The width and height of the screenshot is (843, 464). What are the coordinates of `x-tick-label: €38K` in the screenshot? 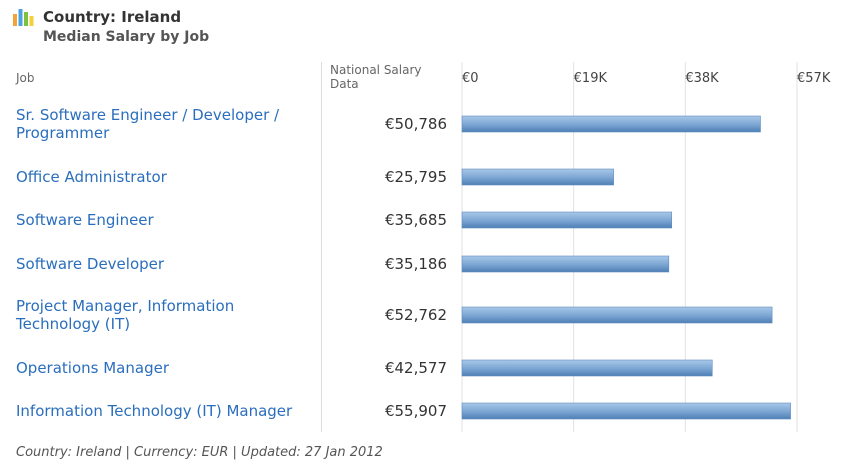 It's located at (702, 78).